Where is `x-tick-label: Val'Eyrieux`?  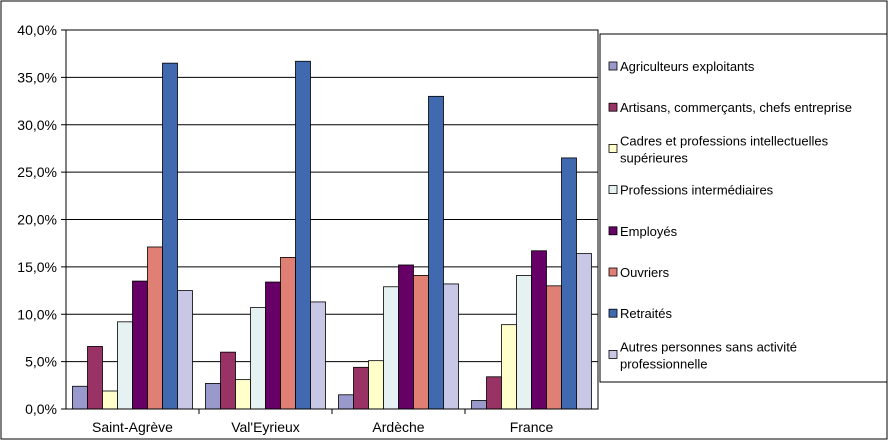 x-tick-label: Val'Eyrieux is located at coordinates (265, 427).